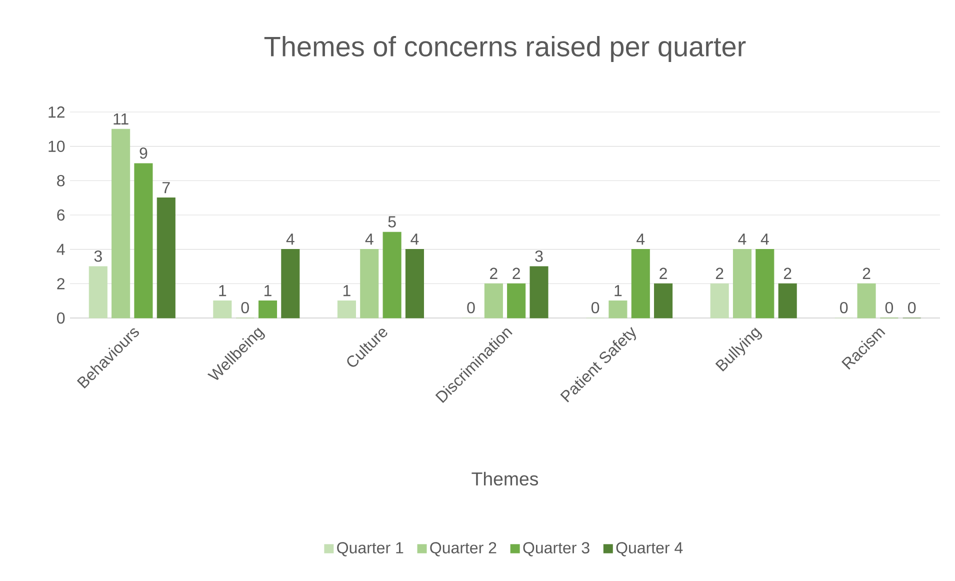  What do you see at coordinates (61, 318) in the screenshot?
I see `y-tick-label: 0` at bounding box center [61, 318].